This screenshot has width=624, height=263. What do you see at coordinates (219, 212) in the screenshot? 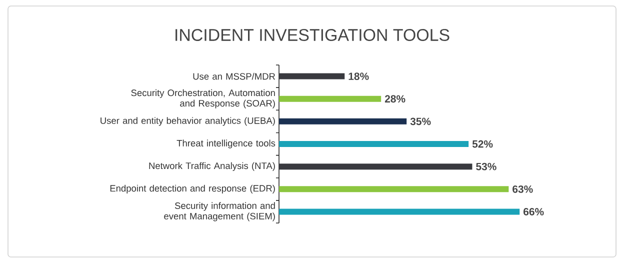
I see `y-tick-label: Security information and event Management (SIEM)` at bounding box center [219, 212].